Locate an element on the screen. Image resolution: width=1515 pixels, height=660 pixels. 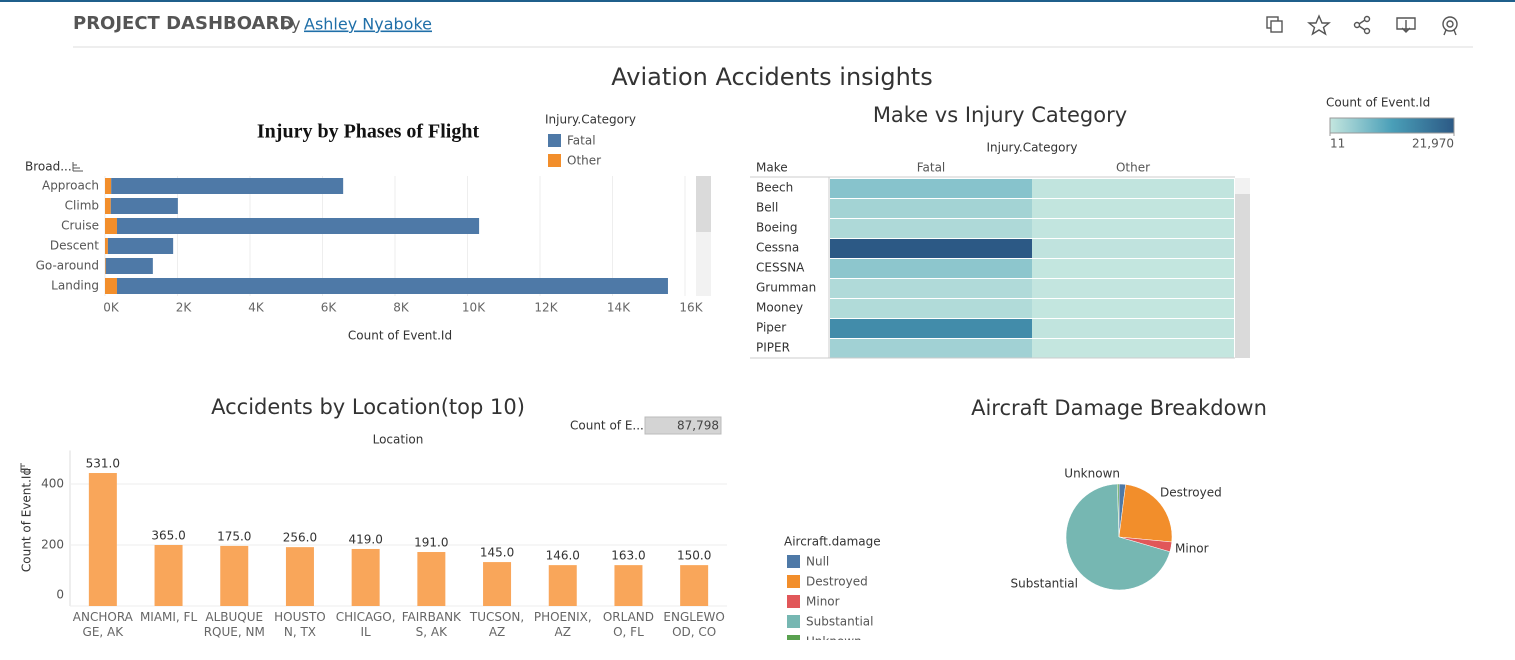
color-legend-bar is located at coordinates (1392, 125).